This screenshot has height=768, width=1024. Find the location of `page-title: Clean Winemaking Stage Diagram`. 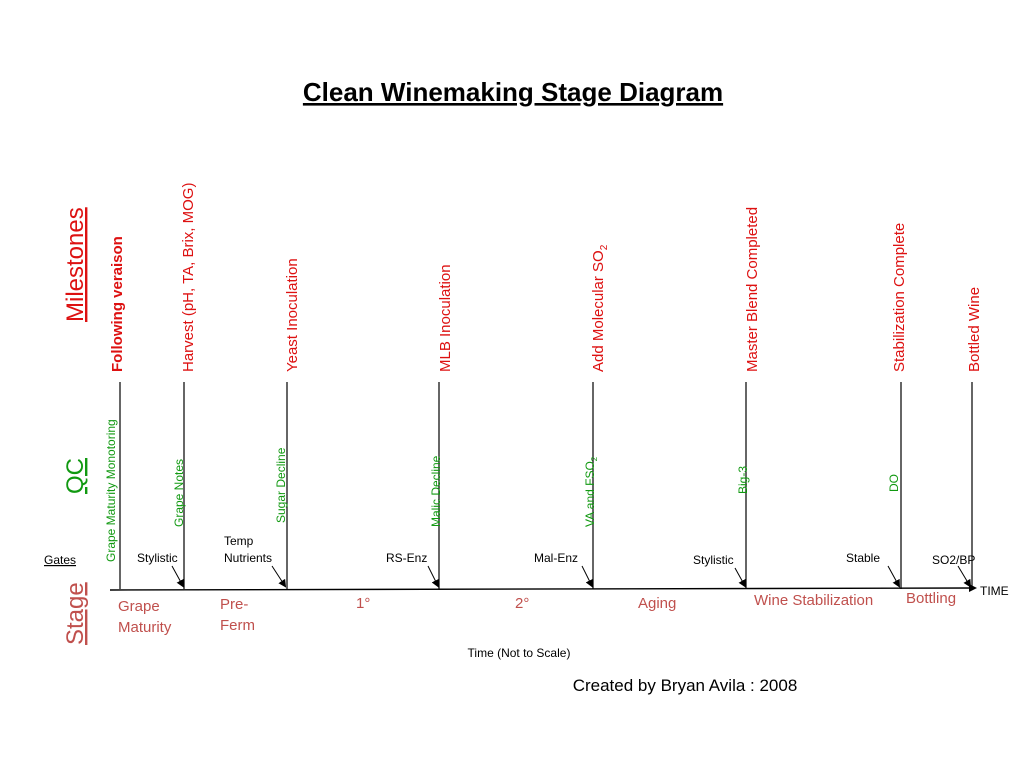

page-title: Clean Winemaking Stage Diagram is located at coordinates (513, 92).